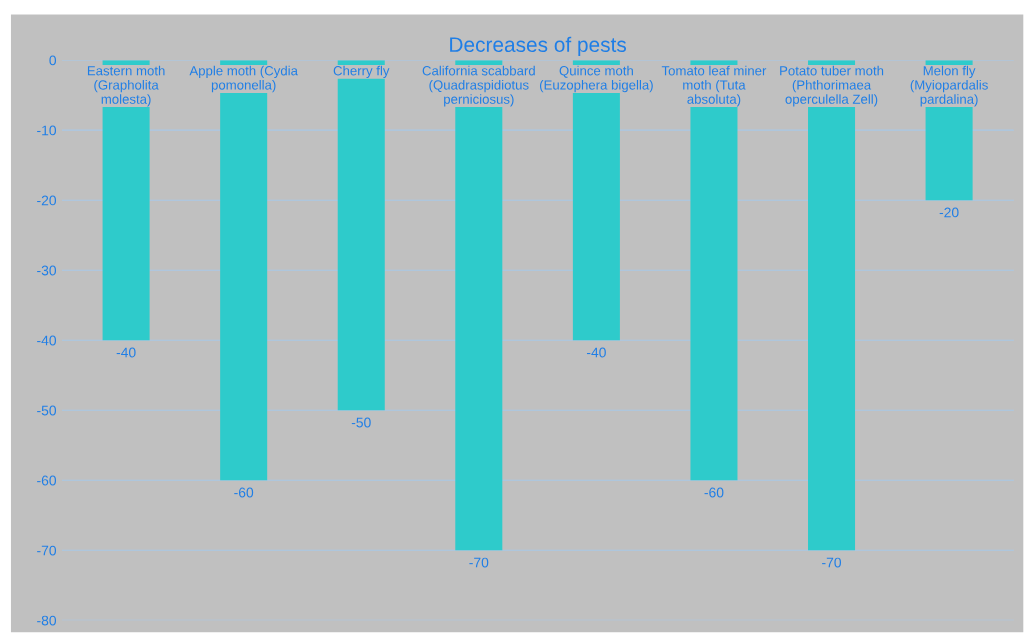  Describe the element at coordinates (47, 200) in the screenshot. I see `y-tick-label: -20` at that location.